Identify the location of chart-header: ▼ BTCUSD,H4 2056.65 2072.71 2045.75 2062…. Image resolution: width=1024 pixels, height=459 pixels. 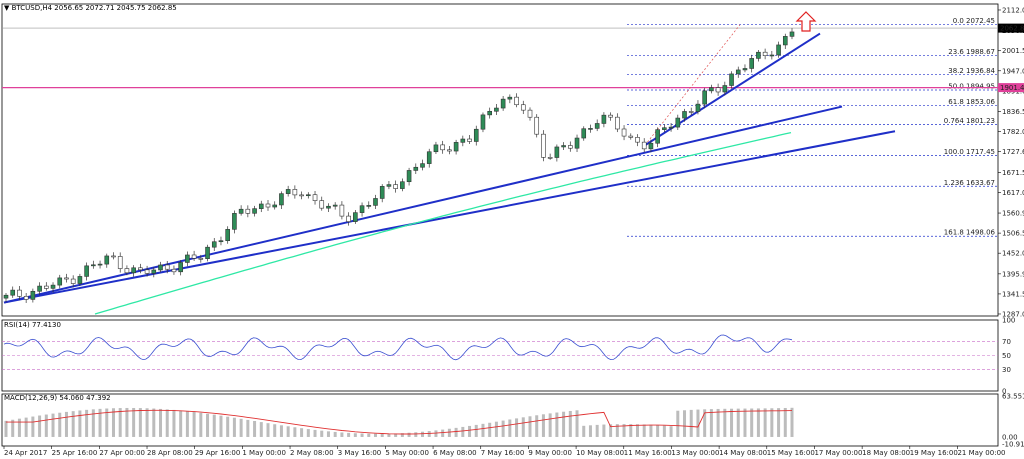
(90, 8).